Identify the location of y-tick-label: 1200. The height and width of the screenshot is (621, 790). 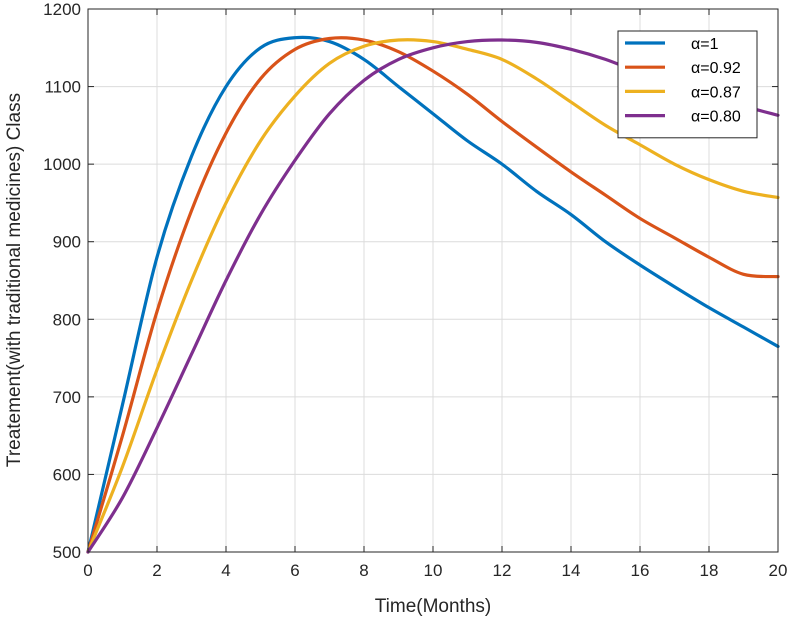
(62, 9).